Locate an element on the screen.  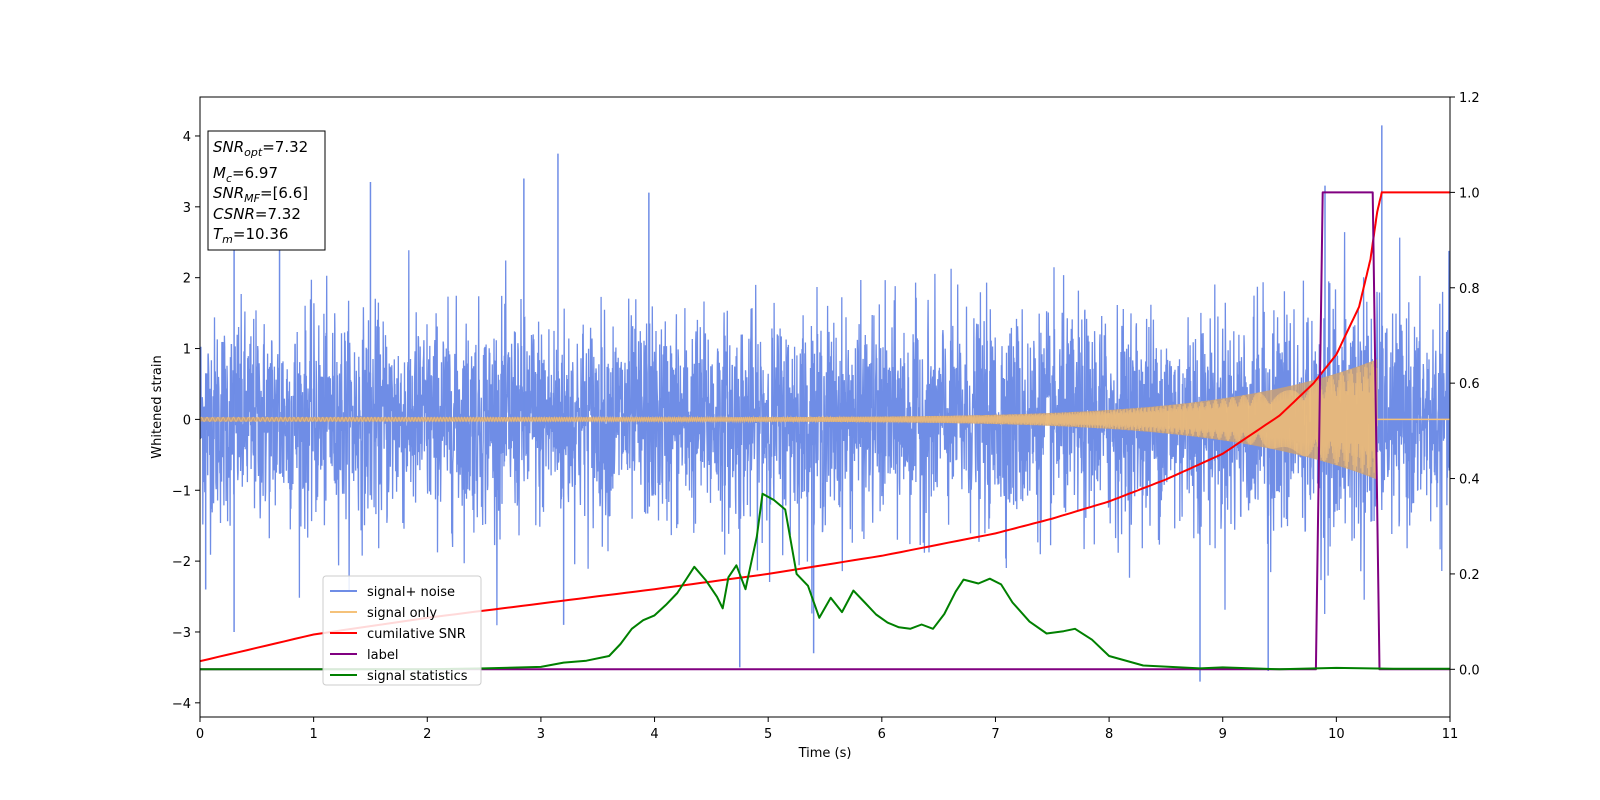
x-axis: 0 1 2 3 4 5 6 7 8 9 10 11 is located at coordinates (827, 729).